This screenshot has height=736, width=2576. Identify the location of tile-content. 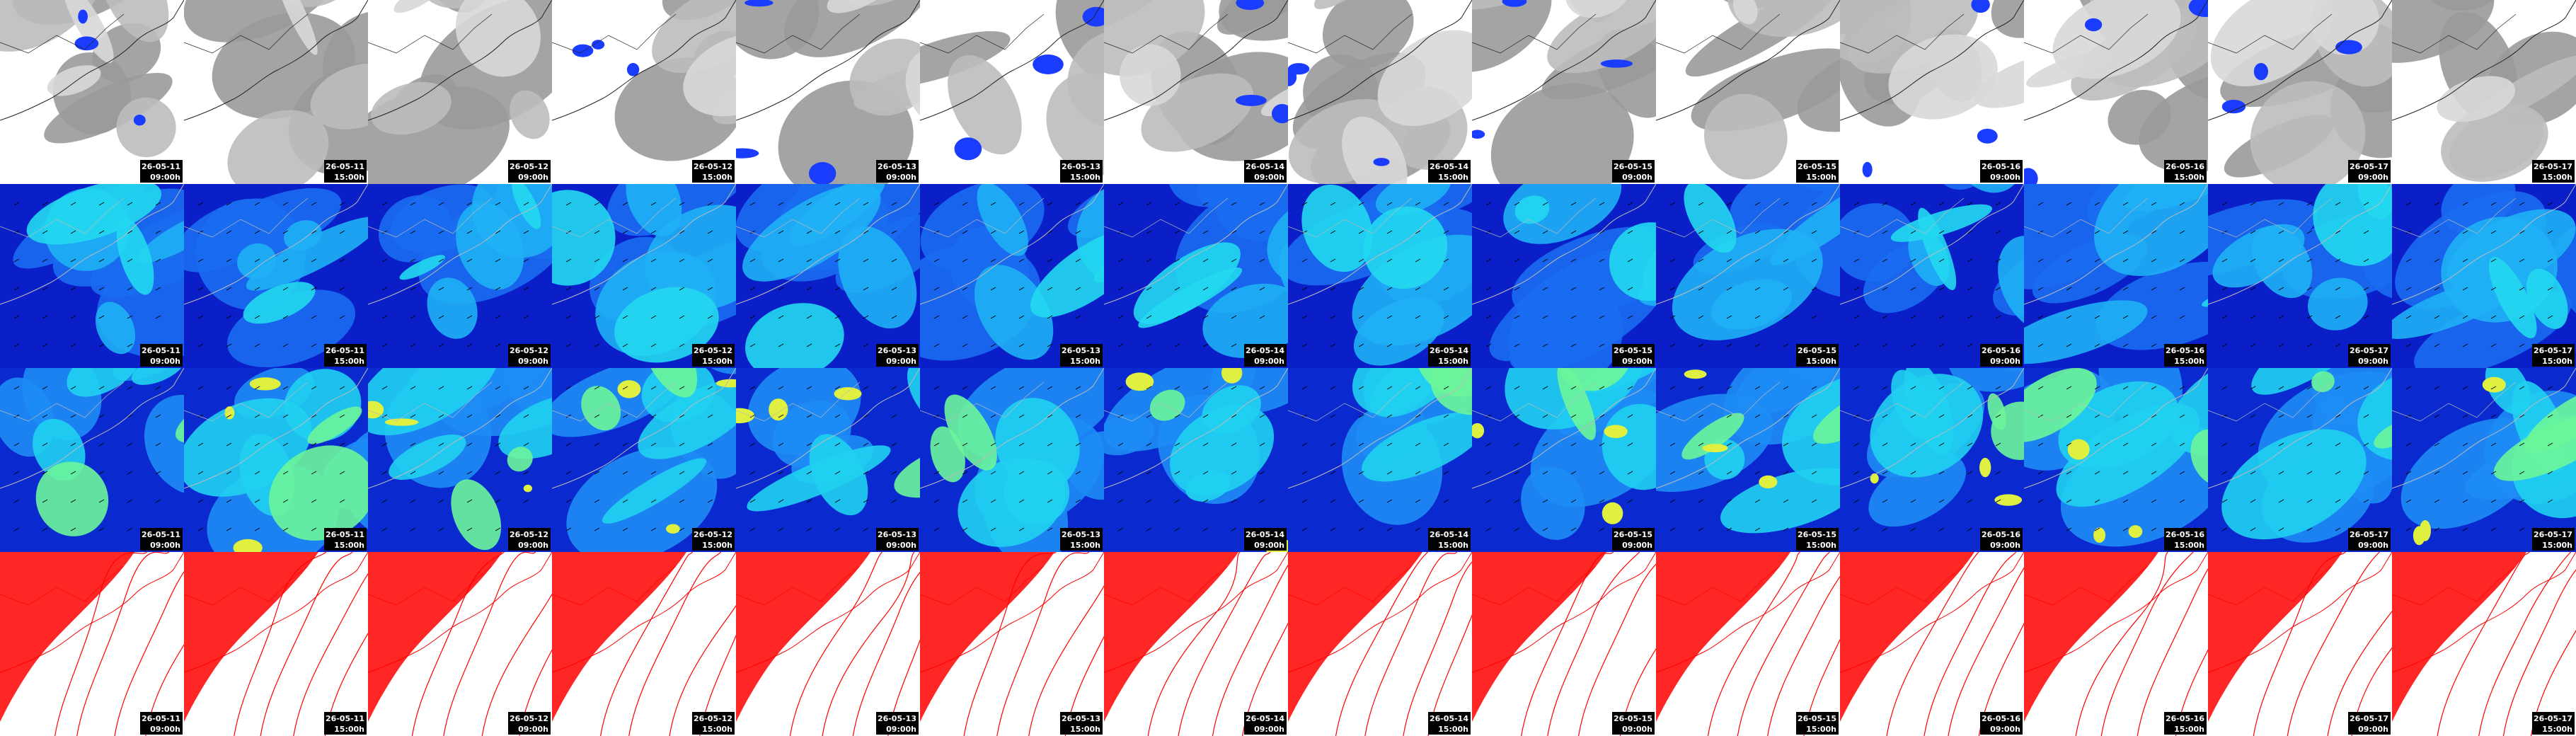
(1380, 644).